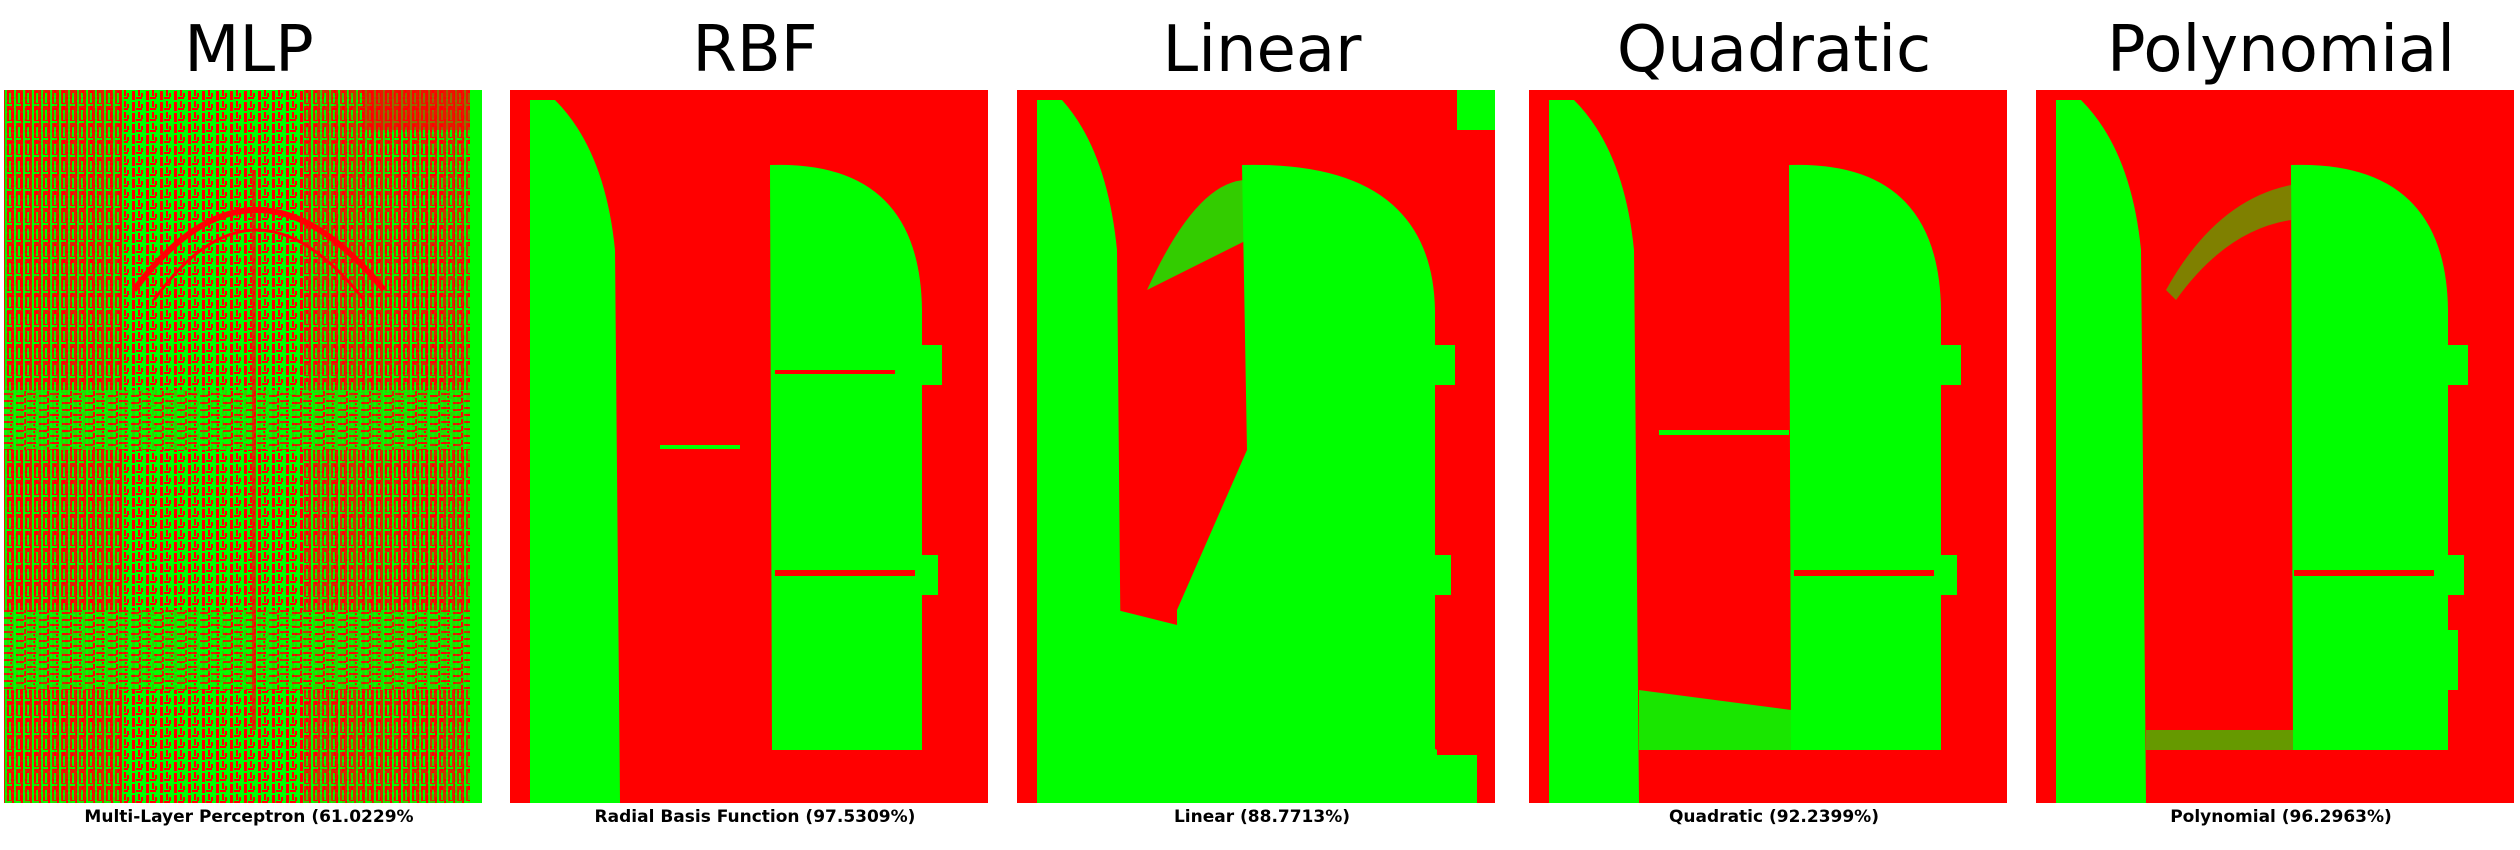 This screenshot has height=850, width=2520. Describe the element at coordinates (2281, 817) in the screenshot. I see `panel-caption: Polynomial (96.2963%)` at that location.